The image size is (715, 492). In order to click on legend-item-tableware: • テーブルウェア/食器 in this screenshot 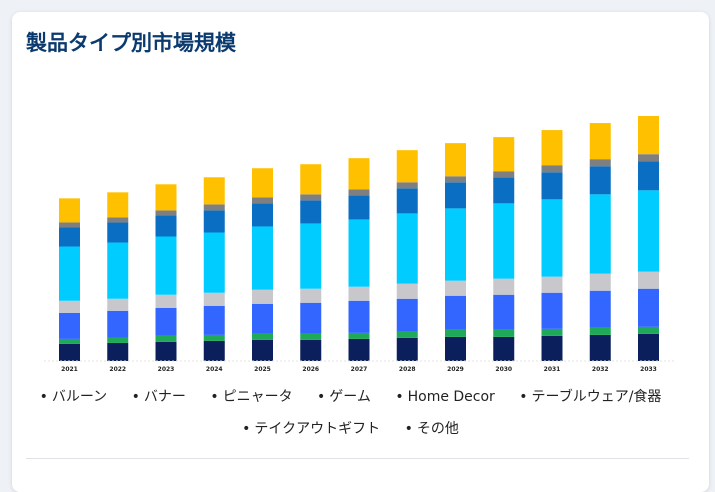, I will do `click(590, 397)`.